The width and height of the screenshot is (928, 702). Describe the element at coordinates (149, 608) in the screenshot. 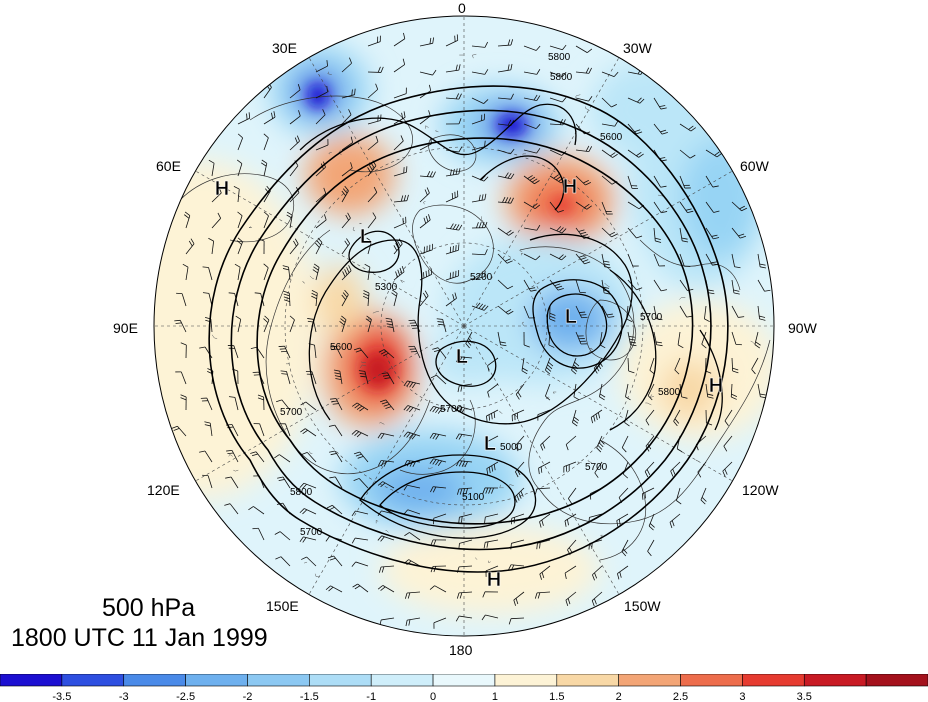

I see `level-label: 500 hPa` at that location.